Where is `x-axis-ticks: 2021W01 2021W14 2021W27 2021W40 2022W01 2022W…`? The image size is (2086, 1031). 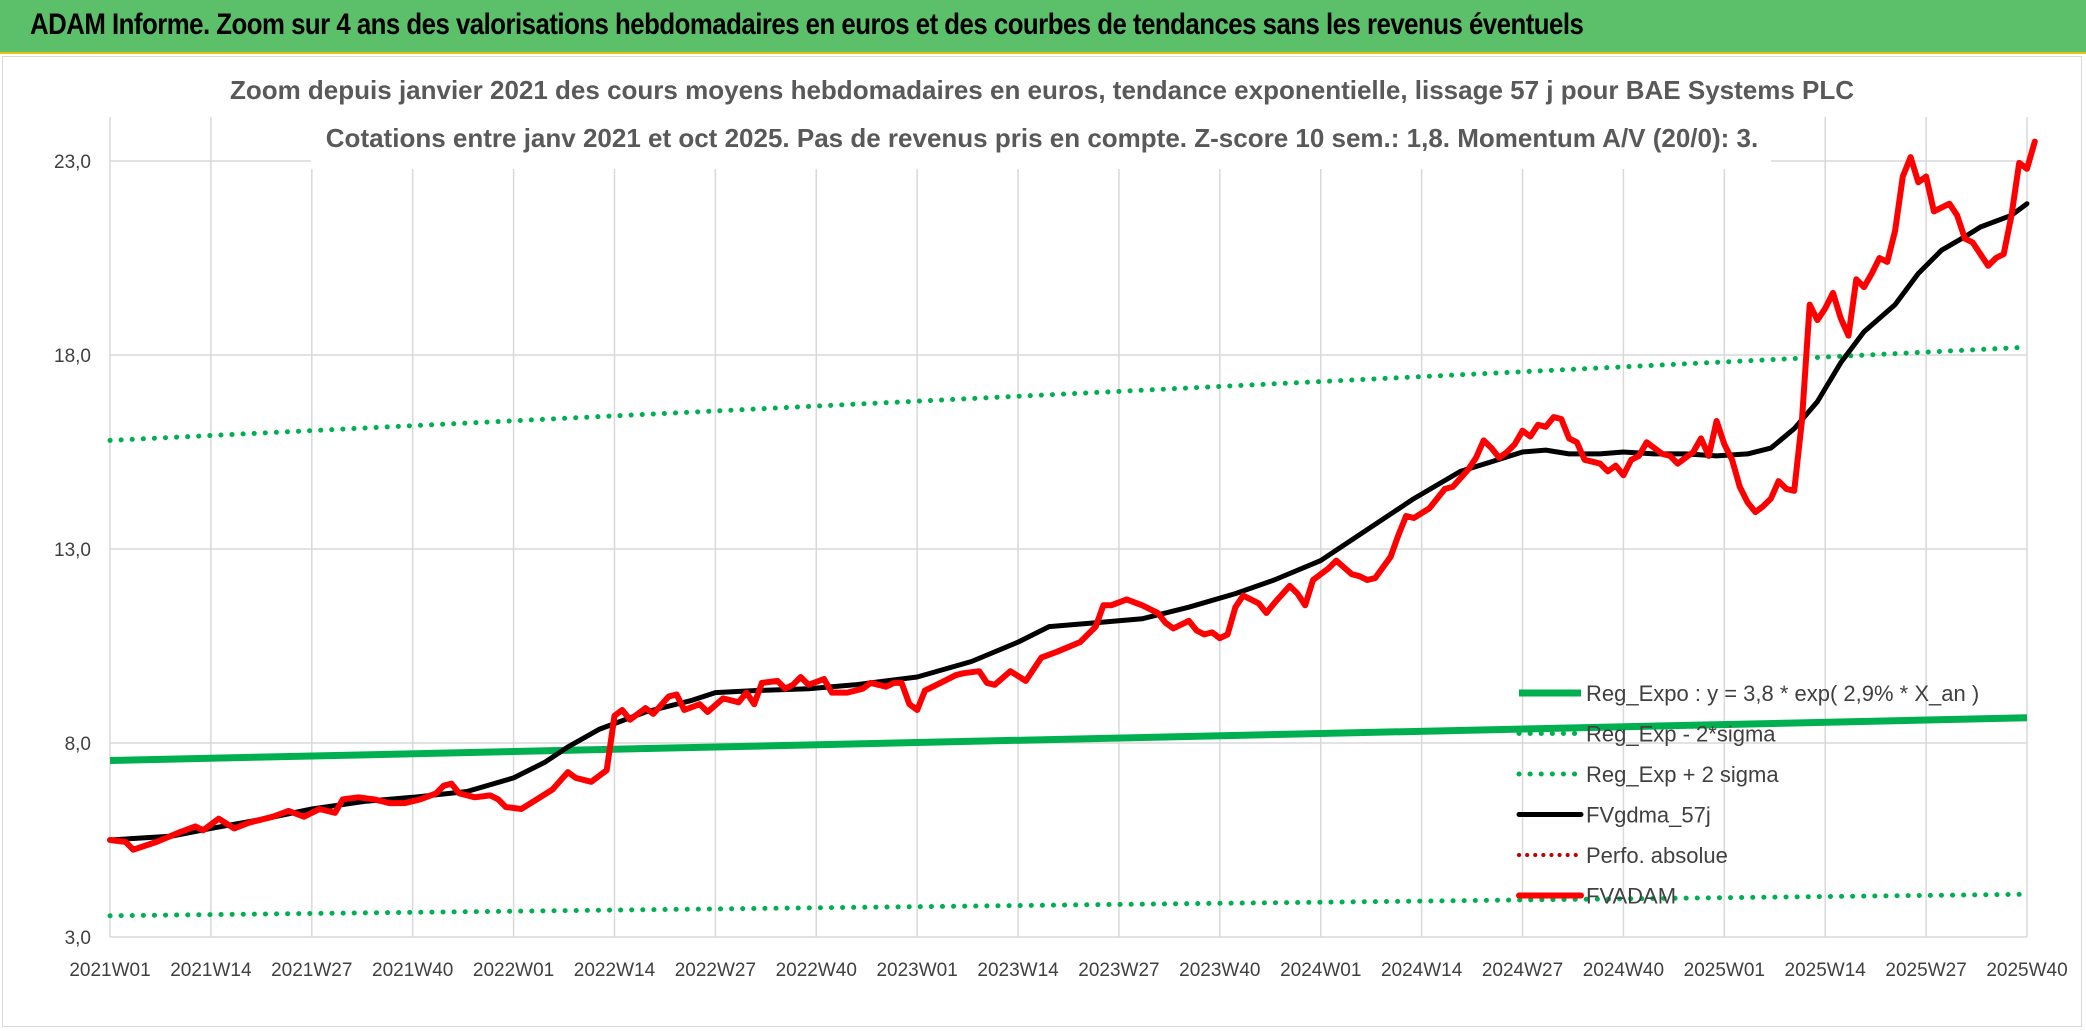 x-axis-ticks: 2021W01 2021W14 2021W27 2021W40 2022W01 2022W… is located at coordinates (1068, 970).